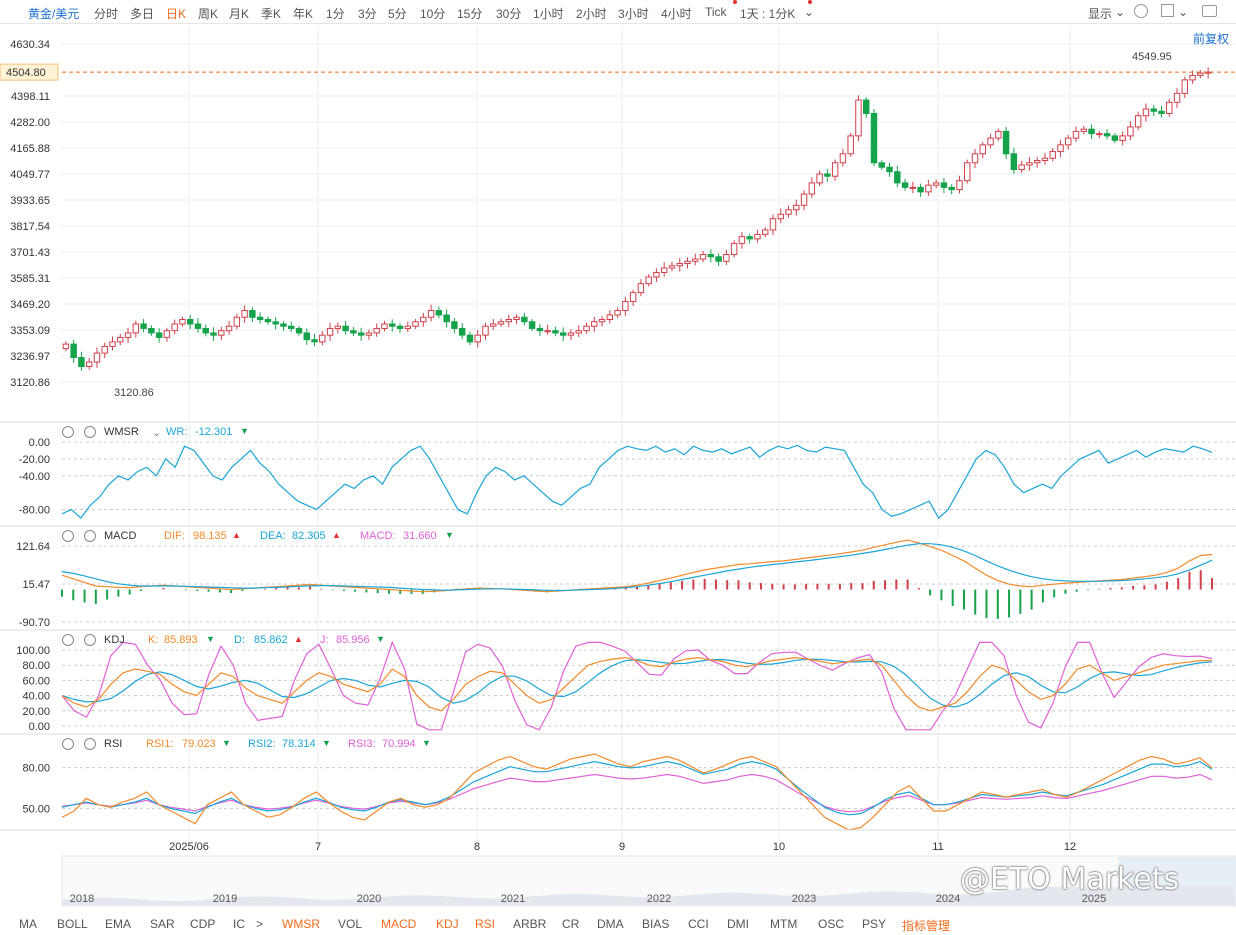  What do you see at coordinates (530, 924) in the screenshot?
I see `indicator-tab: ARBR` at bounding box center [530, 924].